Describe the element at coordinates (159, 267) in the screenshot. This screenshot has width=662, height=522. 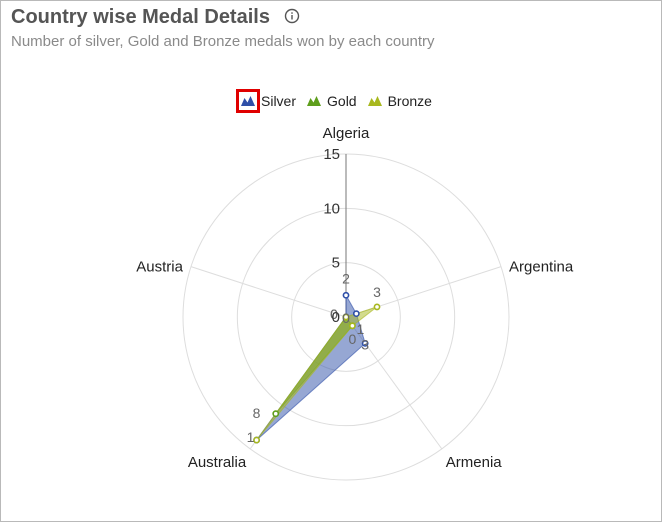
I see `category-label-austria: Austria` at that location.